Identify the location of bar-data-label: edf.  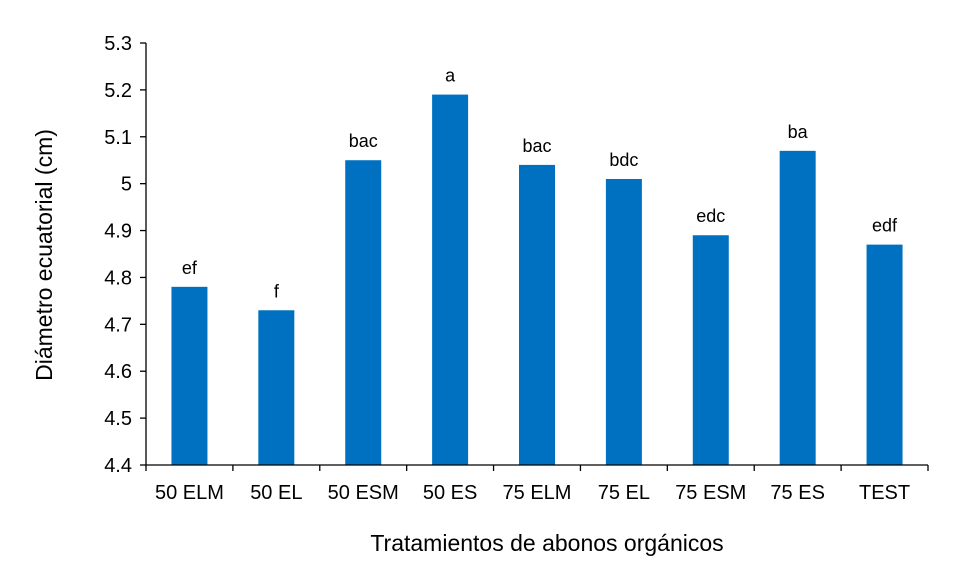
(885, 226).